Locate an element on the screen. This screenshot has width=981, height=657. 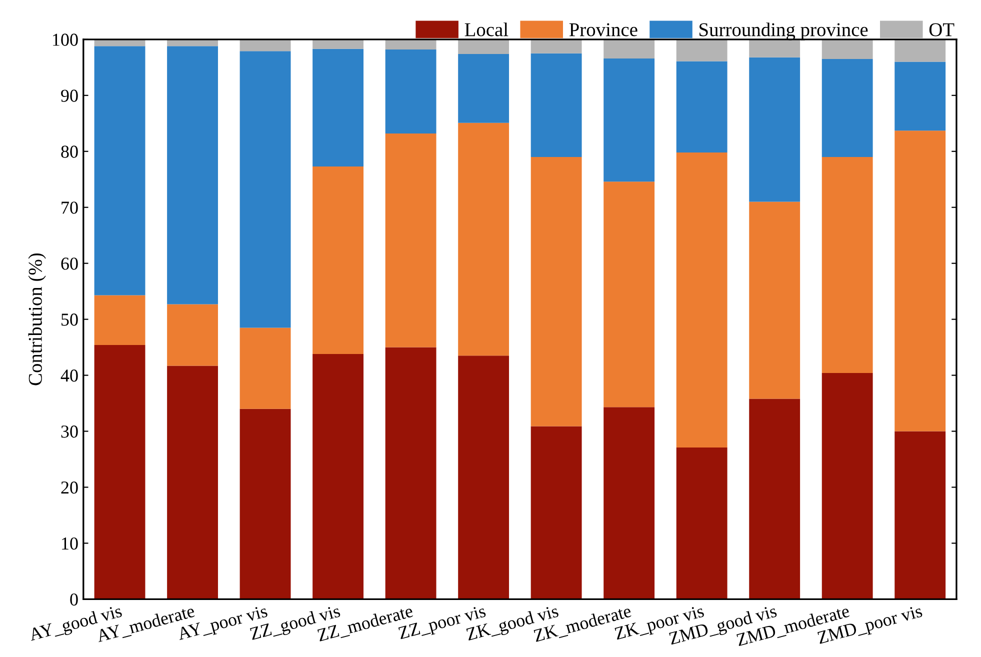
legend-label: Local is located at coordinates (486, 29).